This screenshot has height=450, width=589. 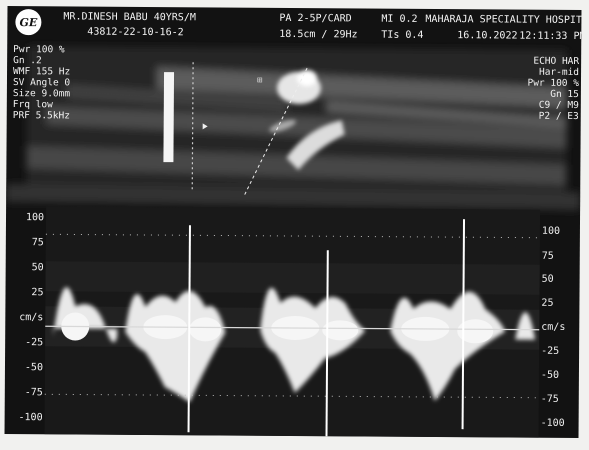 What do you see at coordinates (192, 127) in the screenshot?
I see `depth-dots` at bounding box center [192, 127].